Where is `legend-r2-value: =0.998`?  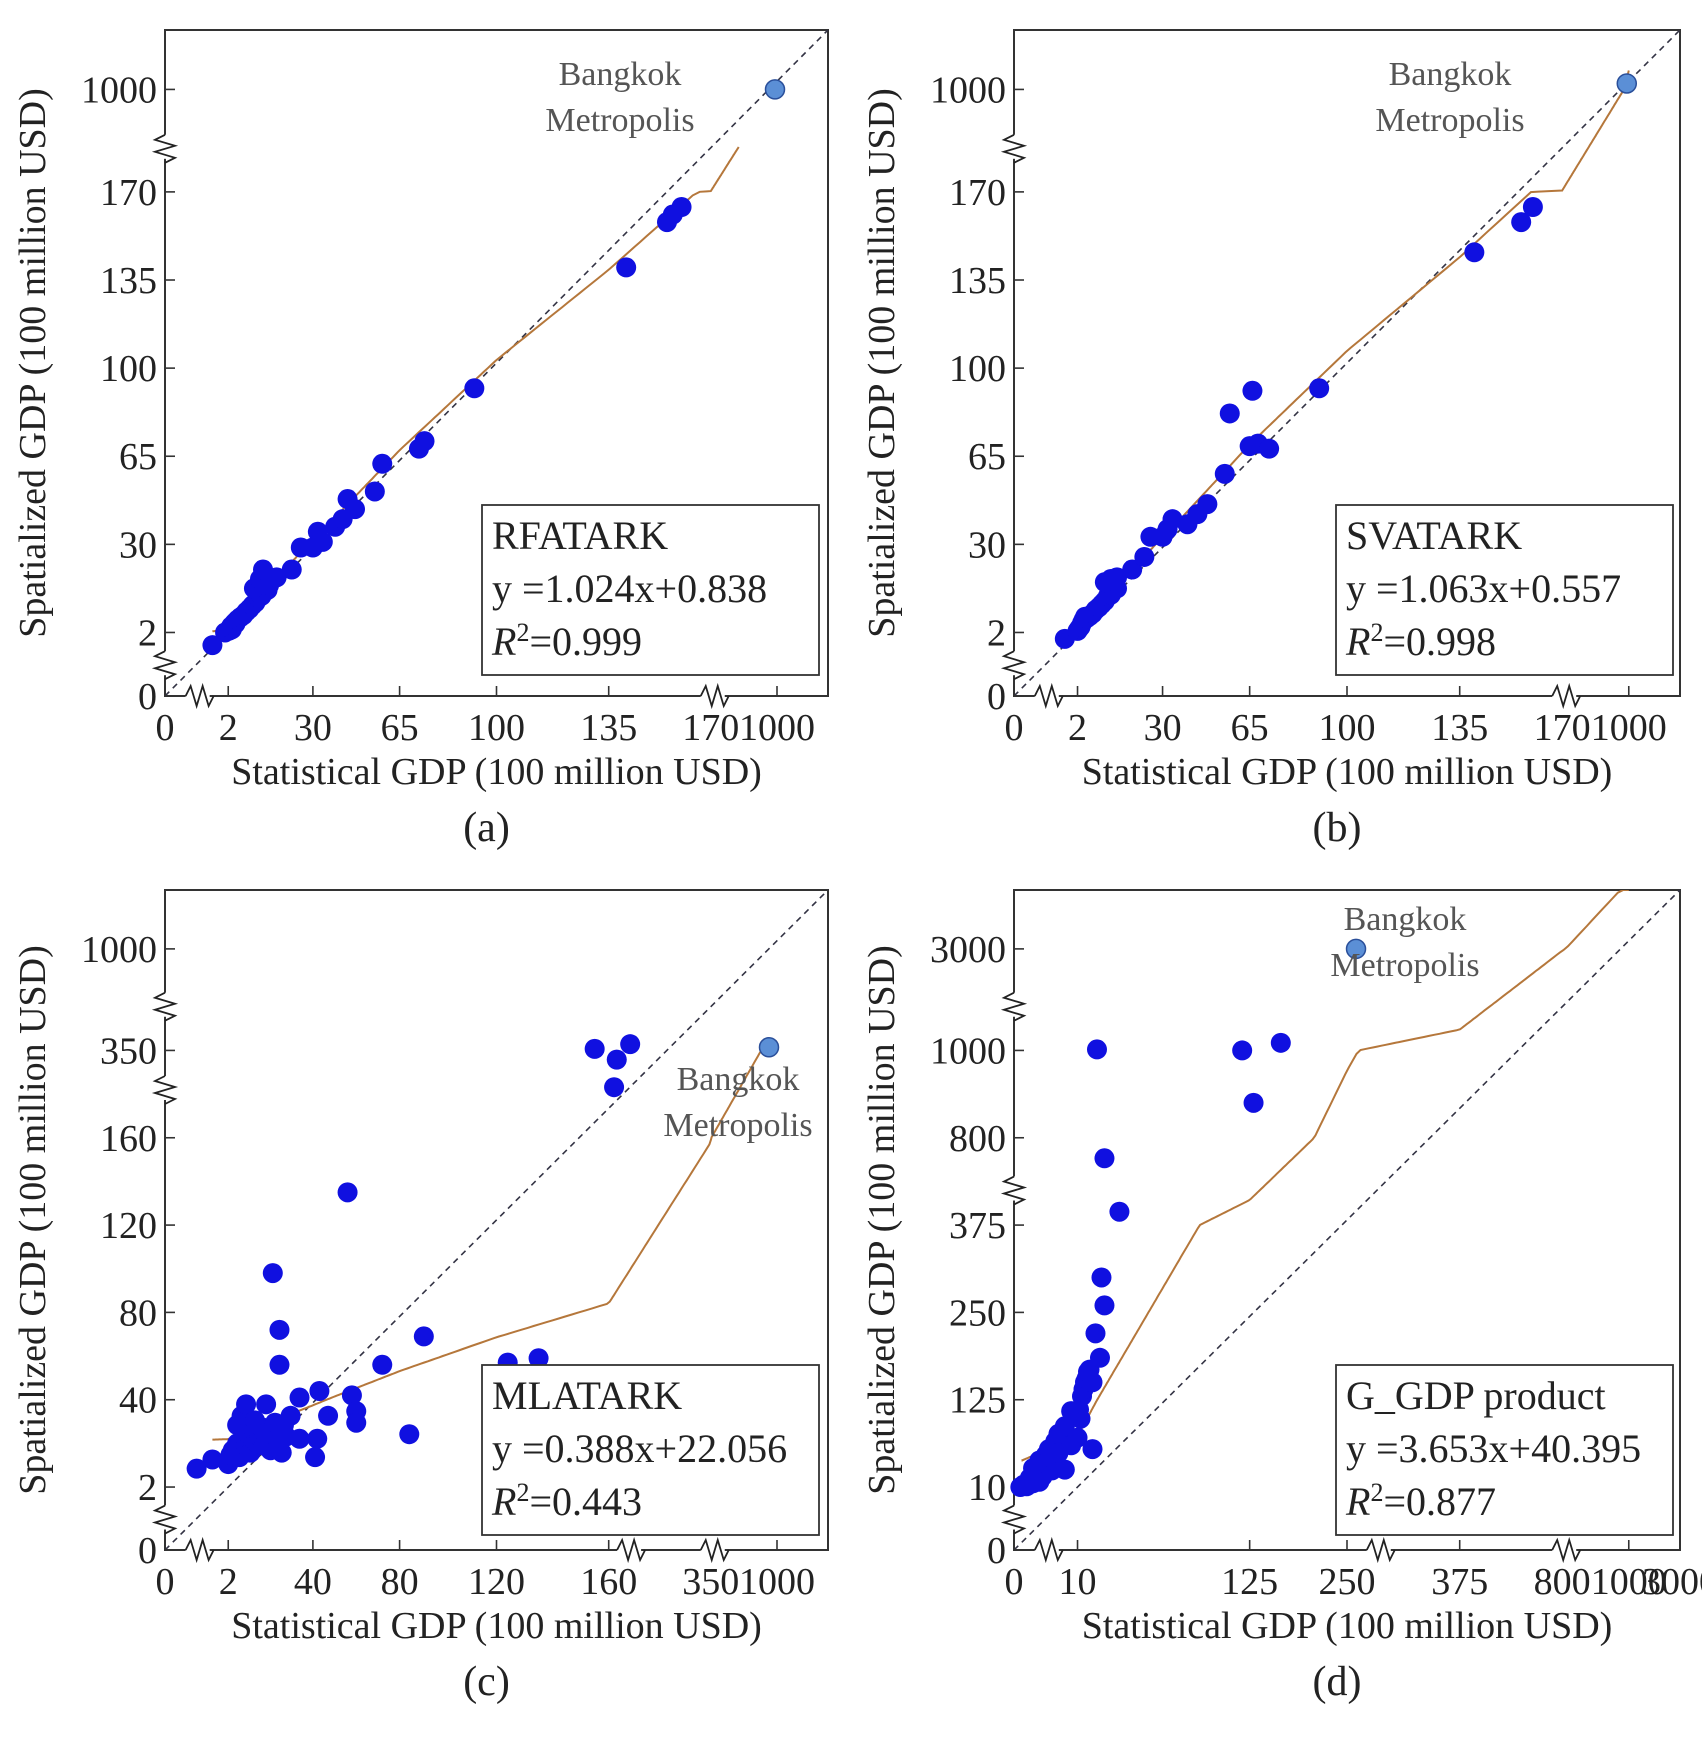 legend-r2-value: =0.998 is located at coordinates (1439, 641).